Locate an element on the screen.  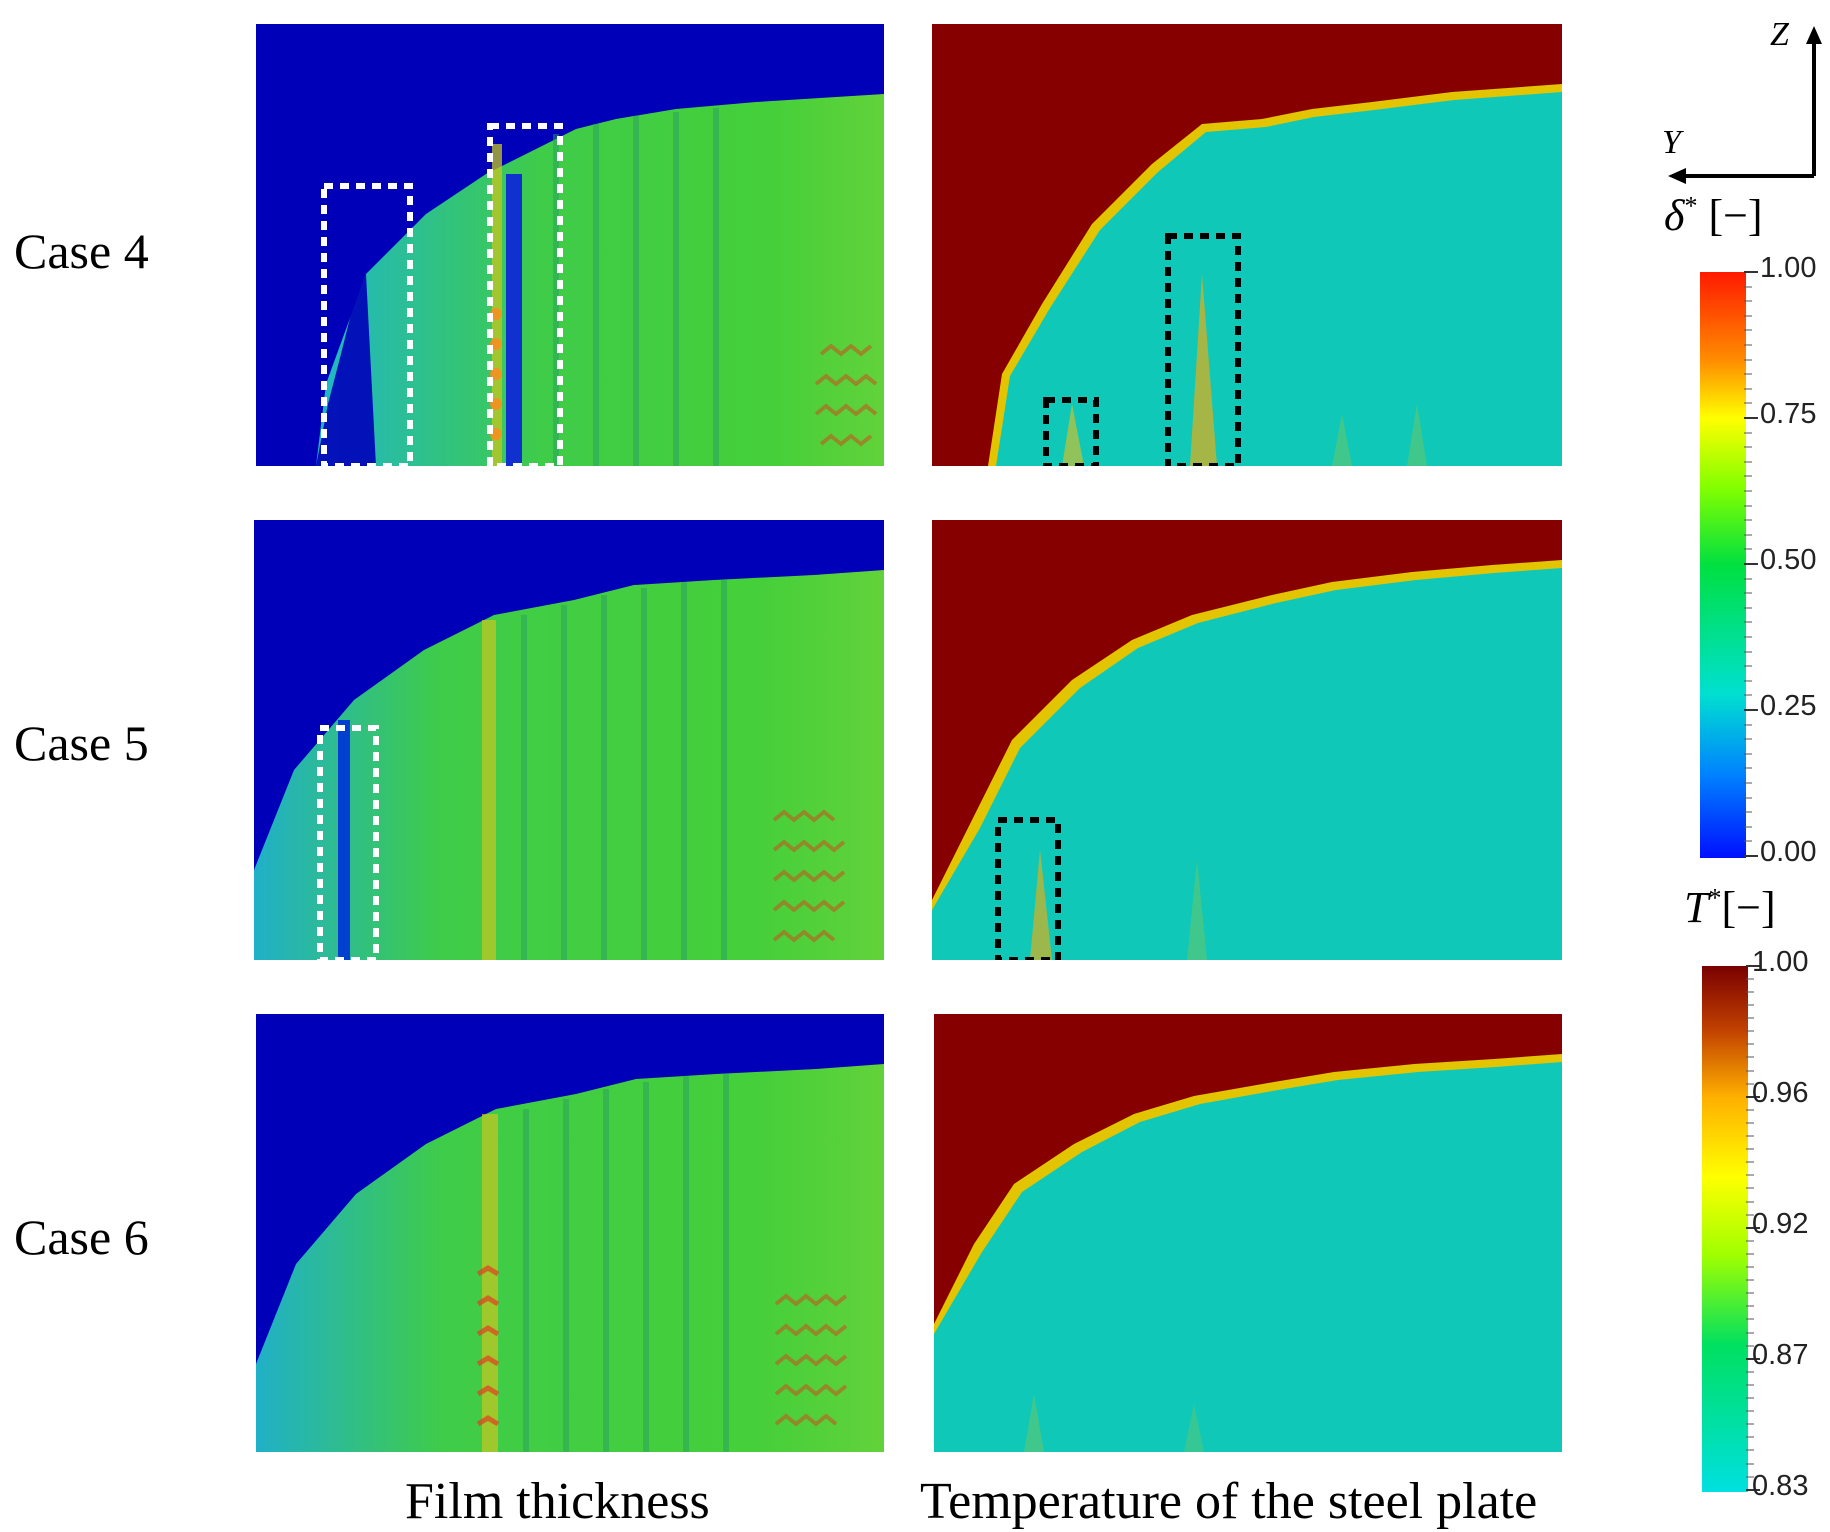
film-tick-label: 0.25 is located at coordinates (1788, 706).